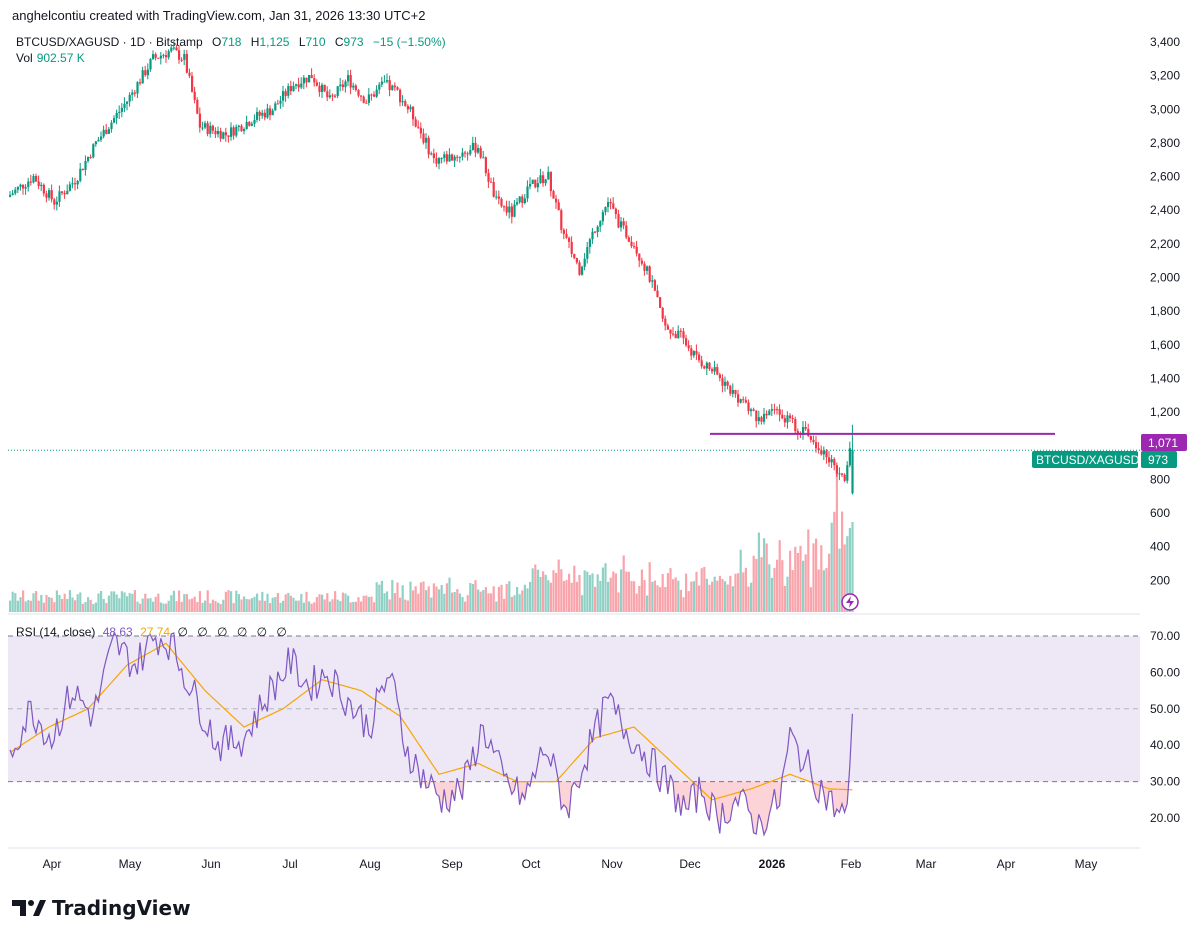  I want to click on rsi-band-fill, so click(574, 709).